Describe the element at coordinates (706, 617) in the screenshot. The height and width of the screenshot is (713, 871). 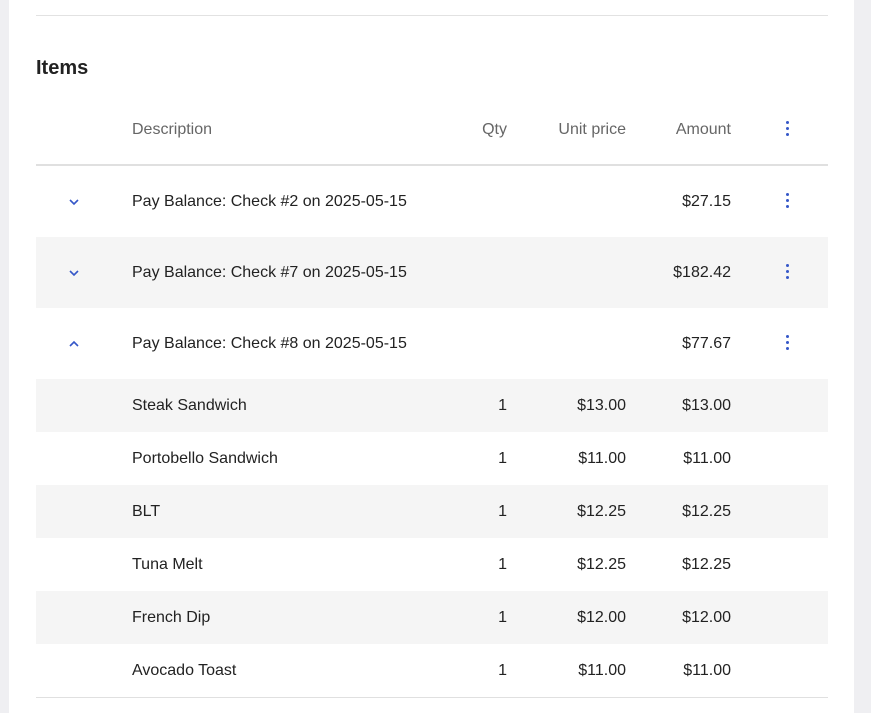
I see `item-amount: $12.00` at that location.